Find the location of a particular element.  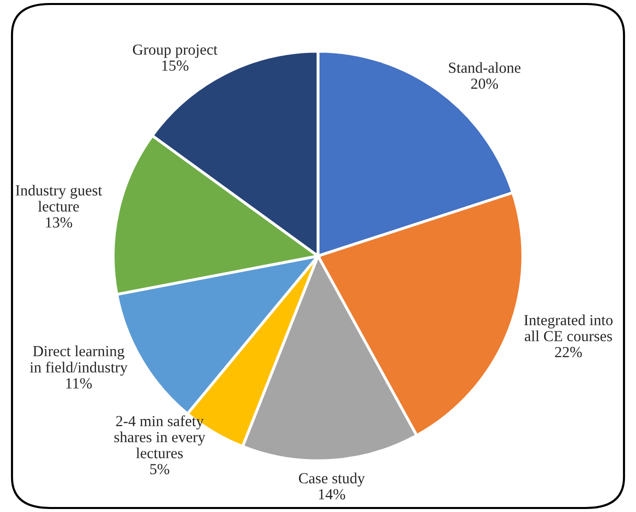

data-label: 15% is located at coordinates (175, 65).